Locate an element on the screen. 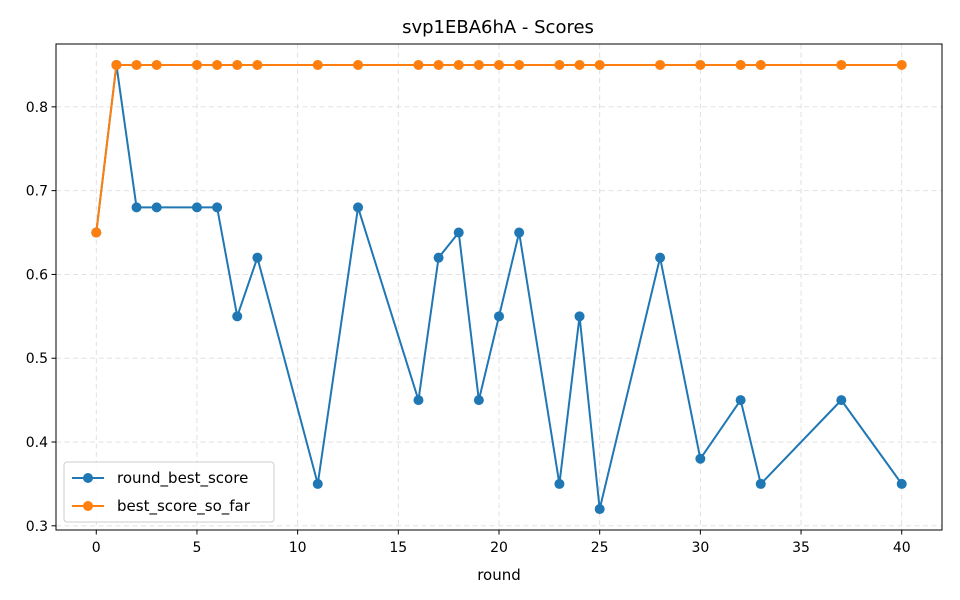 This screenshot has height=600, width=960. legend: round_best_score best_score_so_far is located at coordinates (169, 492).